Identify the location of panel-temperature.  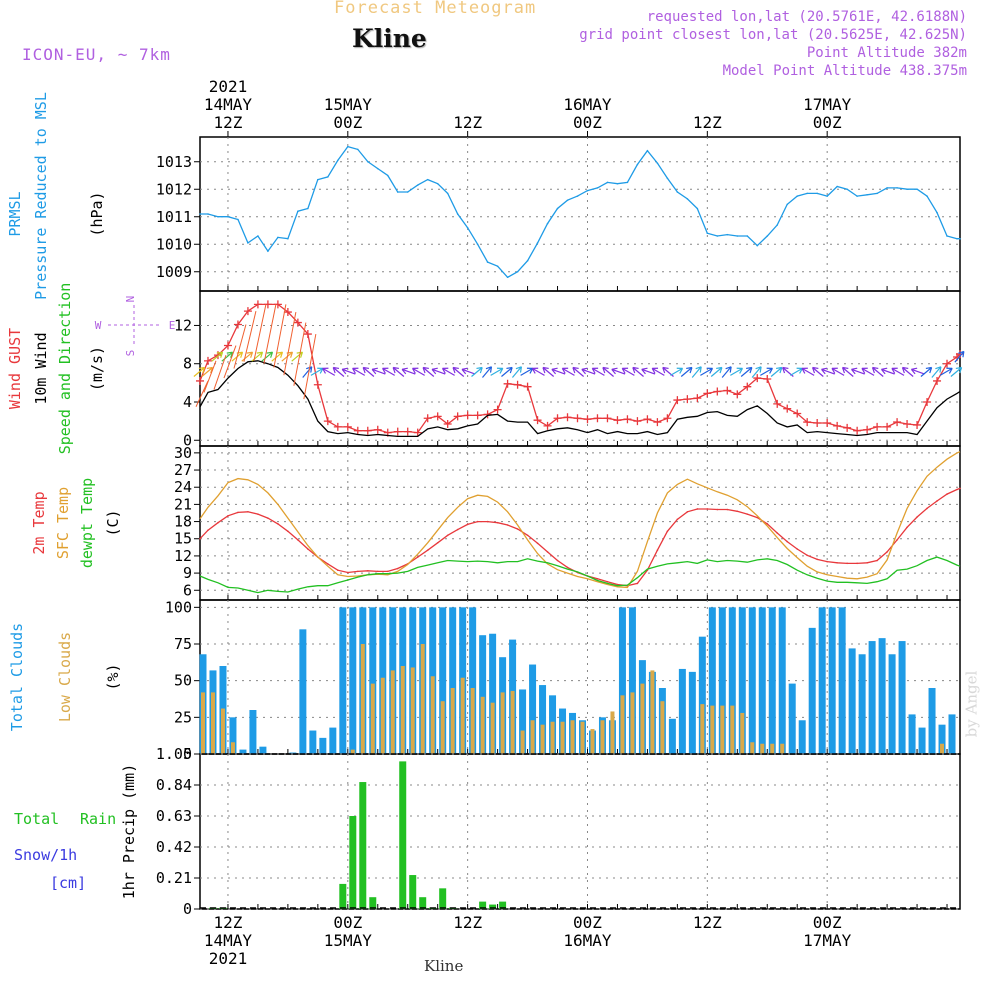
(577, 523).